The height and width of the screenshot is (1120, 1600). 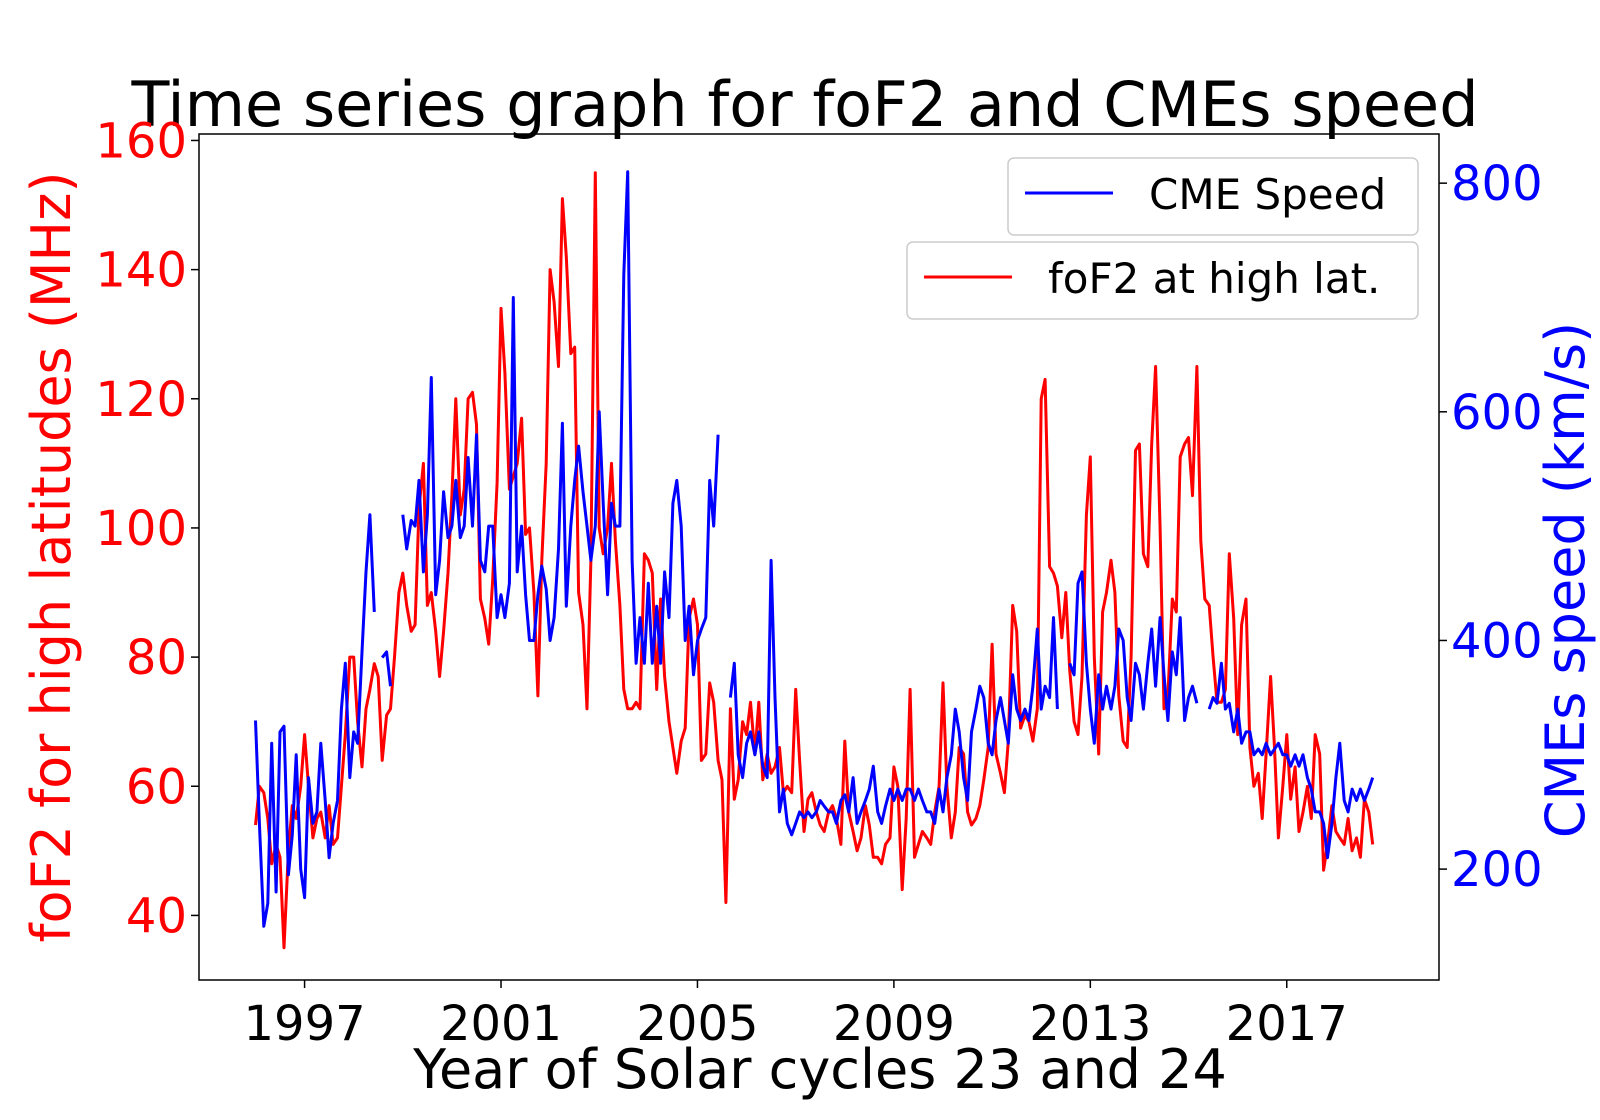 I want to click on legend-fof2-box, so click(x=1162, y=280).